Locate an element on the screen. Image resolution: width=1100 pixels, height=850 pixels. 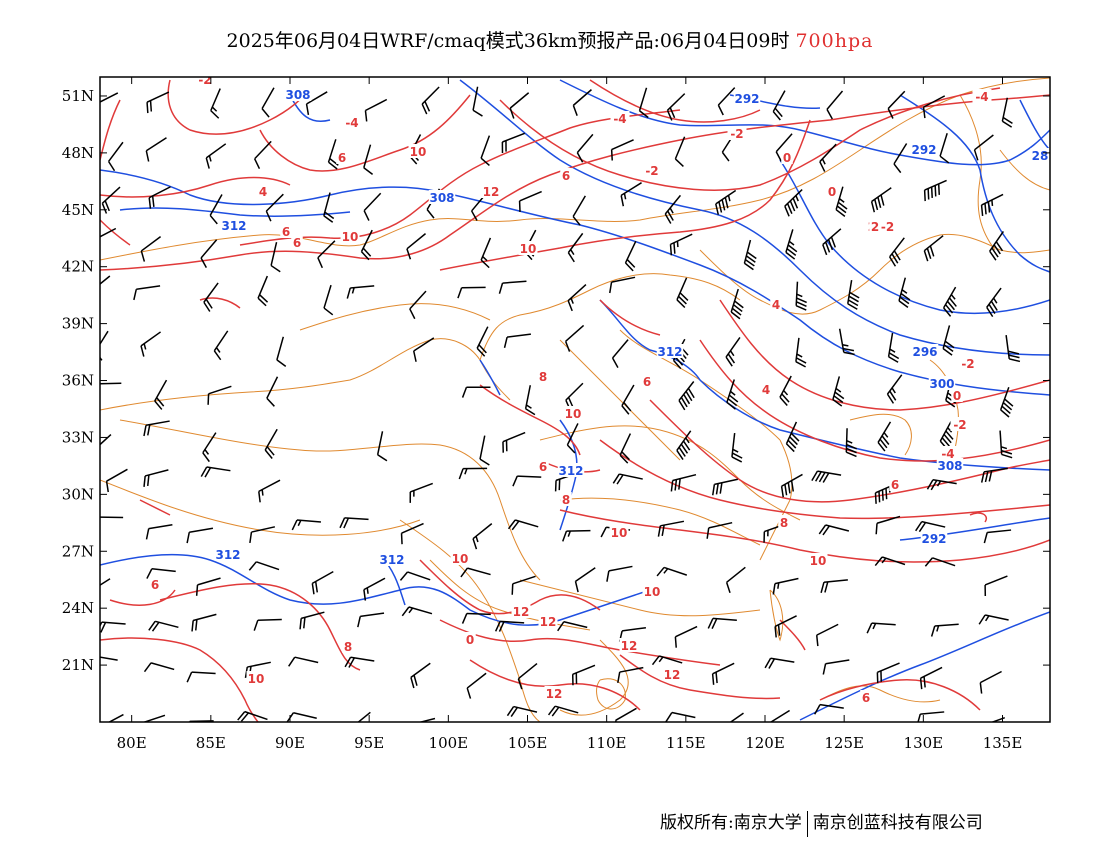
temperature-contour-label: 2 is located at coordinates (875, 227).